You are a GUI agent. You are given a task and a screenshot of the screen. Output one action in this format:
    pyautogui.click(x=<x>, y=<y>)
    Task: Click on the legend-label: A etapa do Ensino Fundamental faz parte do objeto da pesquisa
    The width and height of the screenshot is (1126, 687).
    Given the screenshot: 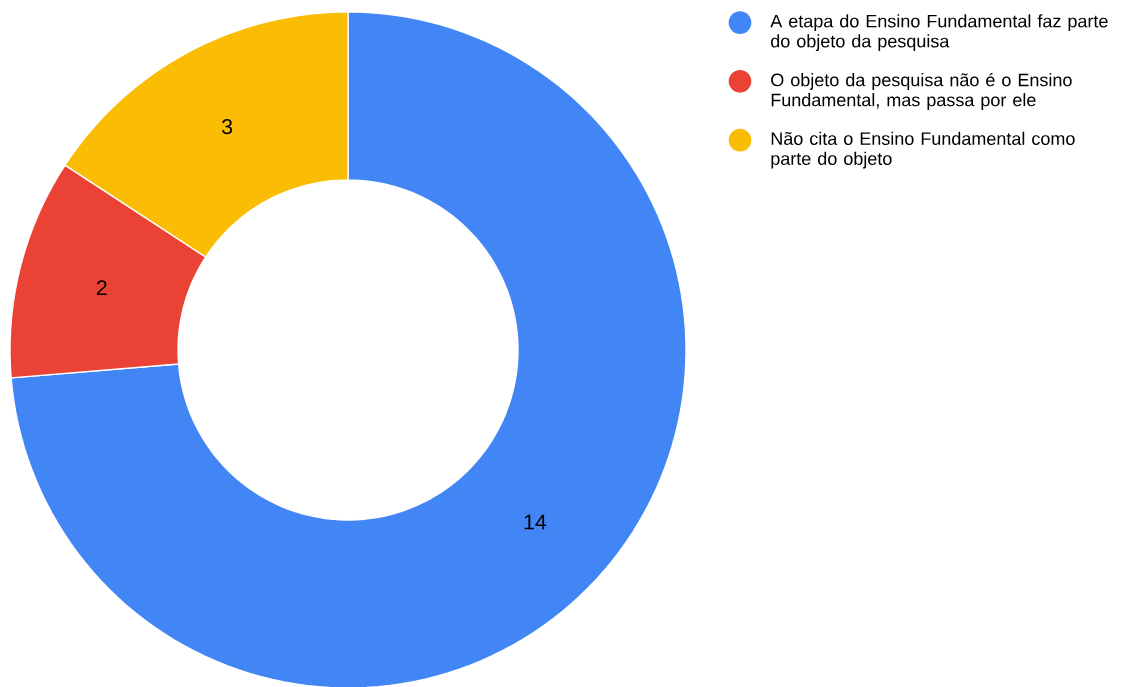 What is the action you would take?
    pyautogui.click(x=939, y=33)
    